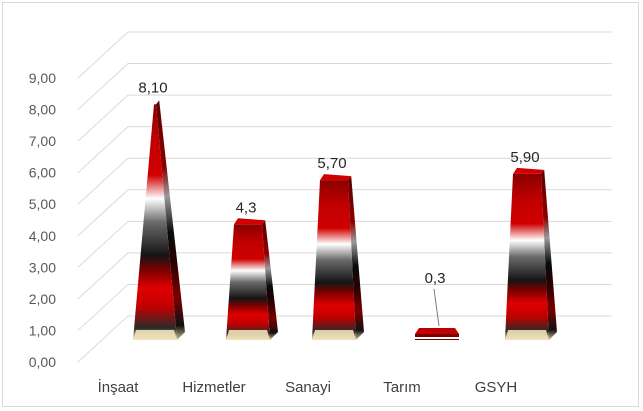  I want to click on x-axis-ticks: İnşaat Hizmetler Sanayi Tarım GSYH, so click(308, 387).